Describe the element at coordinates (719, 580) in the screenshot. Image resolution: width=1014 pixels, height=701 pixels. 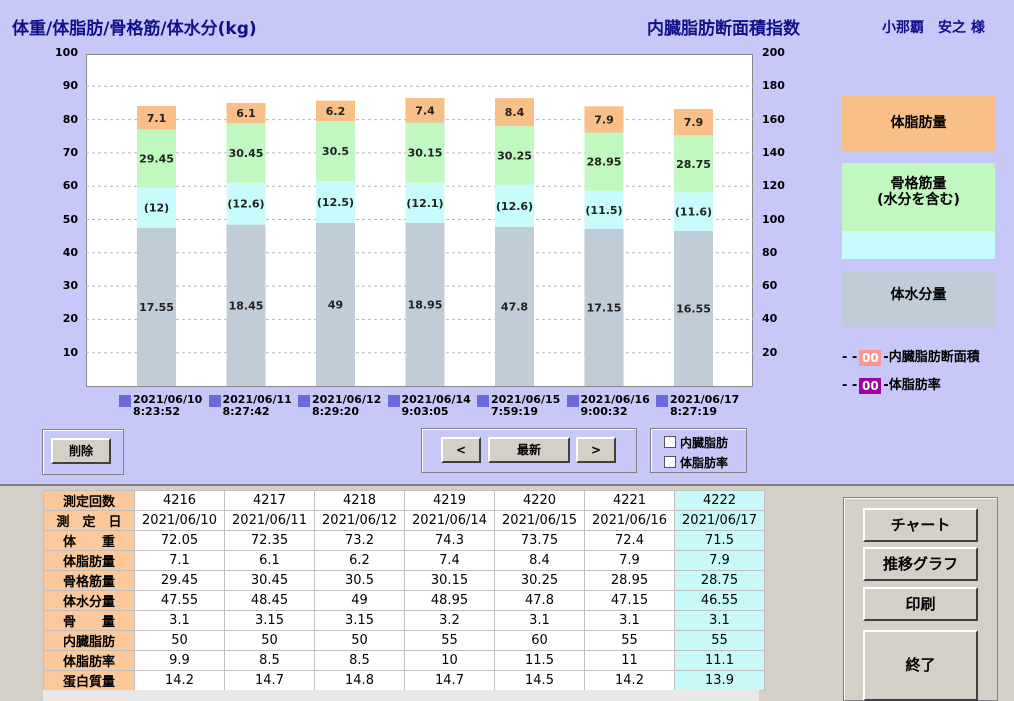
I see `table-cell: 28.75` at that location.